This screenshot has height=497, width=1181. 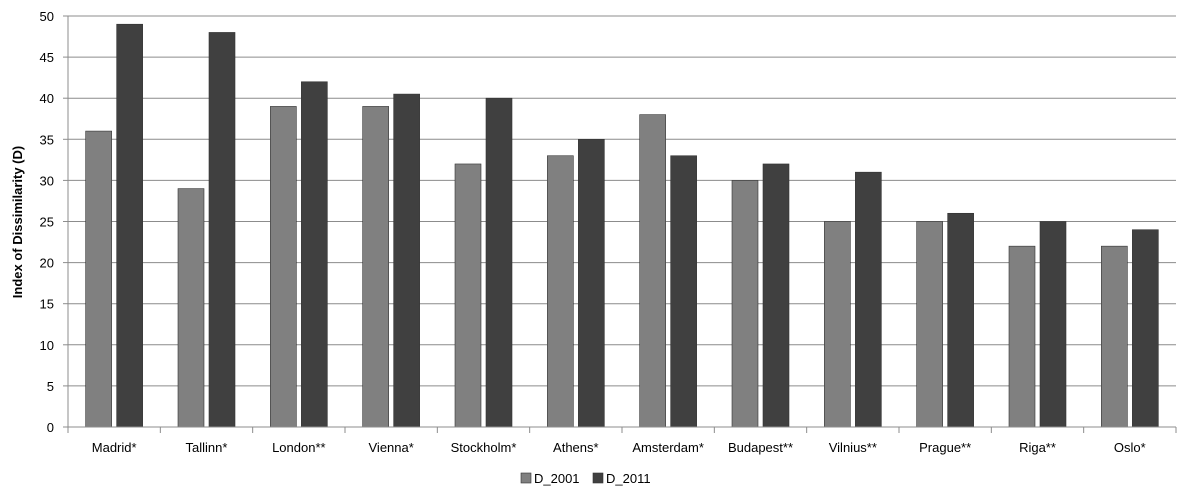 What do you see at coordinates (668, 447) in the screenshot?
I see `x-category-label: Amsterdam*` at bounding box center [668, 447].